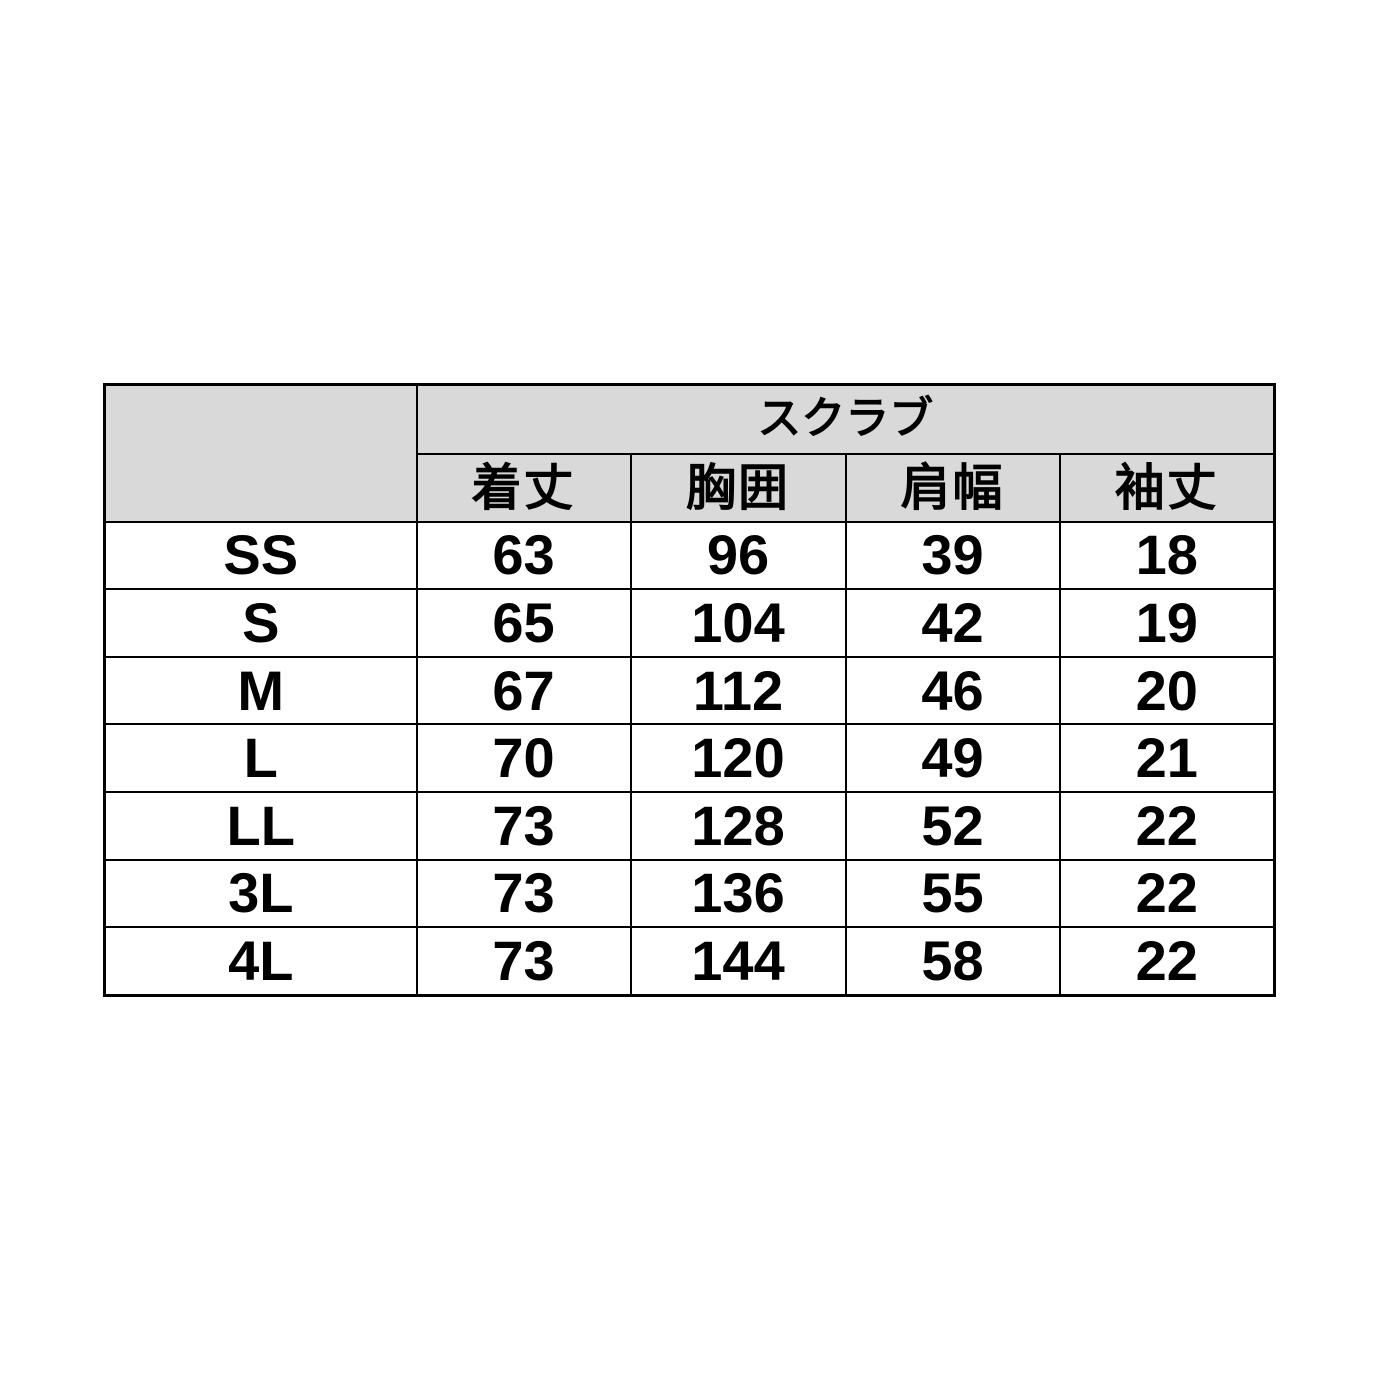 The height and width of the screenshot is (1383, 1383). What do you see at coordinates (260, 961) in the screenshot?
I see `row-header-cell: 4L` at bounding box center [260, 961].